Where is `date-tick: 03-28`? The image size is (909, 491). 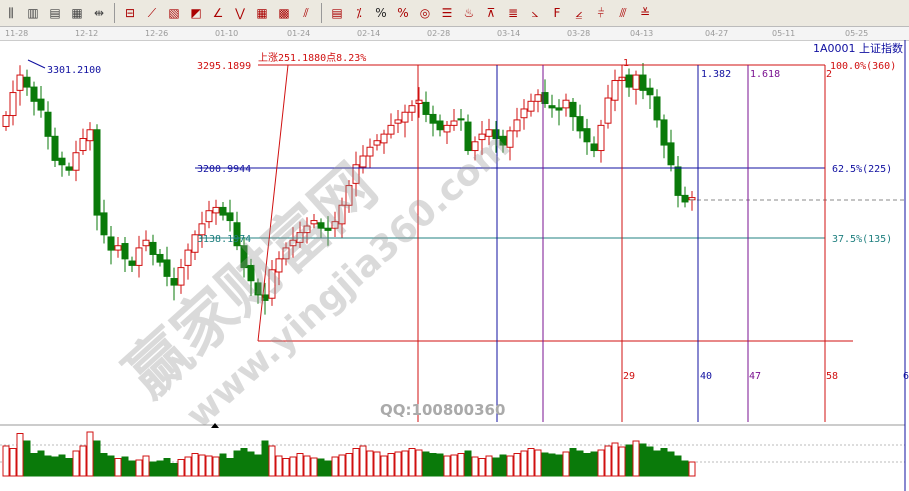 date-tick: 03-28 is located at coordinates (579, 33).